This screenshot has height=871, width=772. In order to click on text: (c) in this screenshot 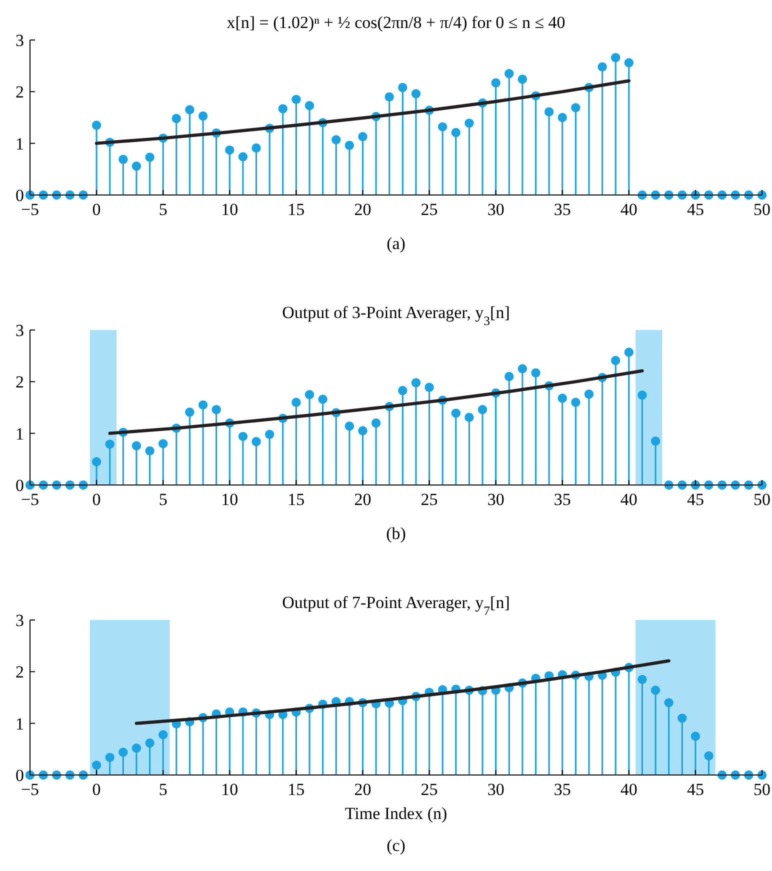, I will do `click(396, 845)`.